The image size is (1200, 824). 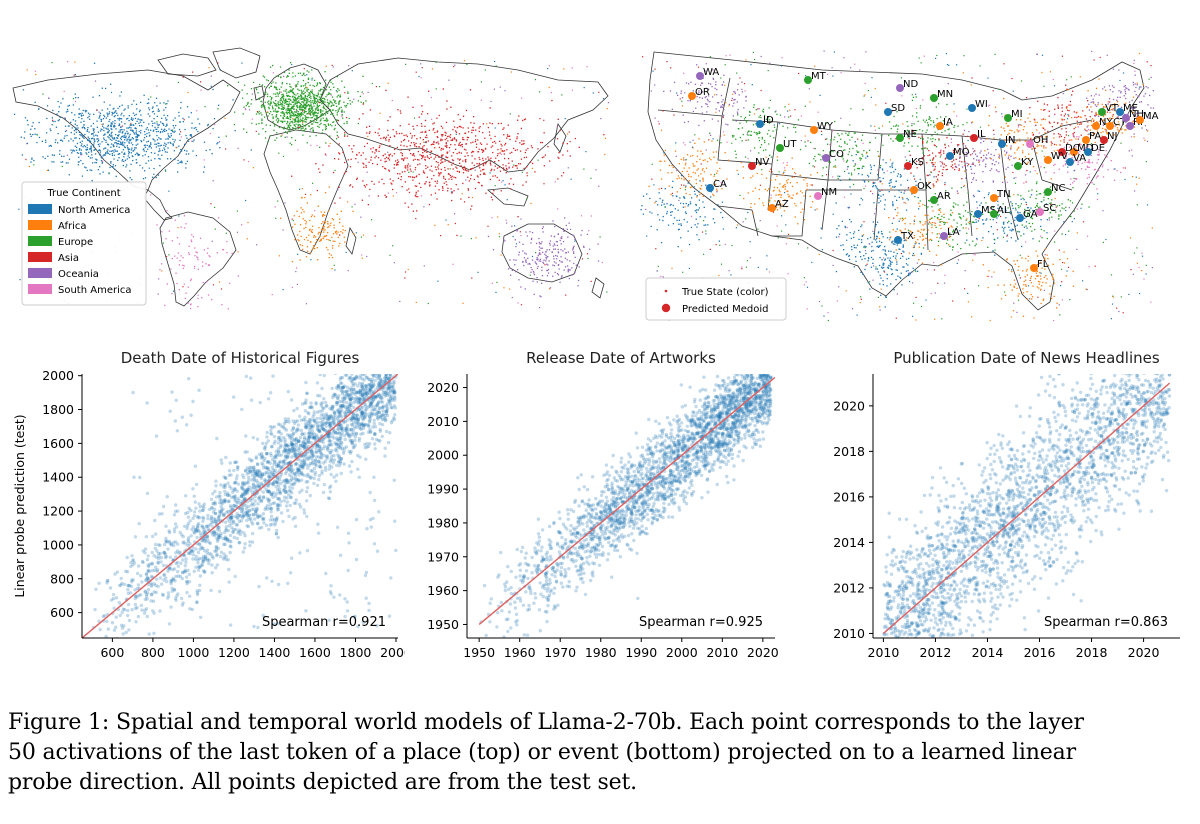 I want to click on x-tick-label: 2016, so click(x=1040, y=652).